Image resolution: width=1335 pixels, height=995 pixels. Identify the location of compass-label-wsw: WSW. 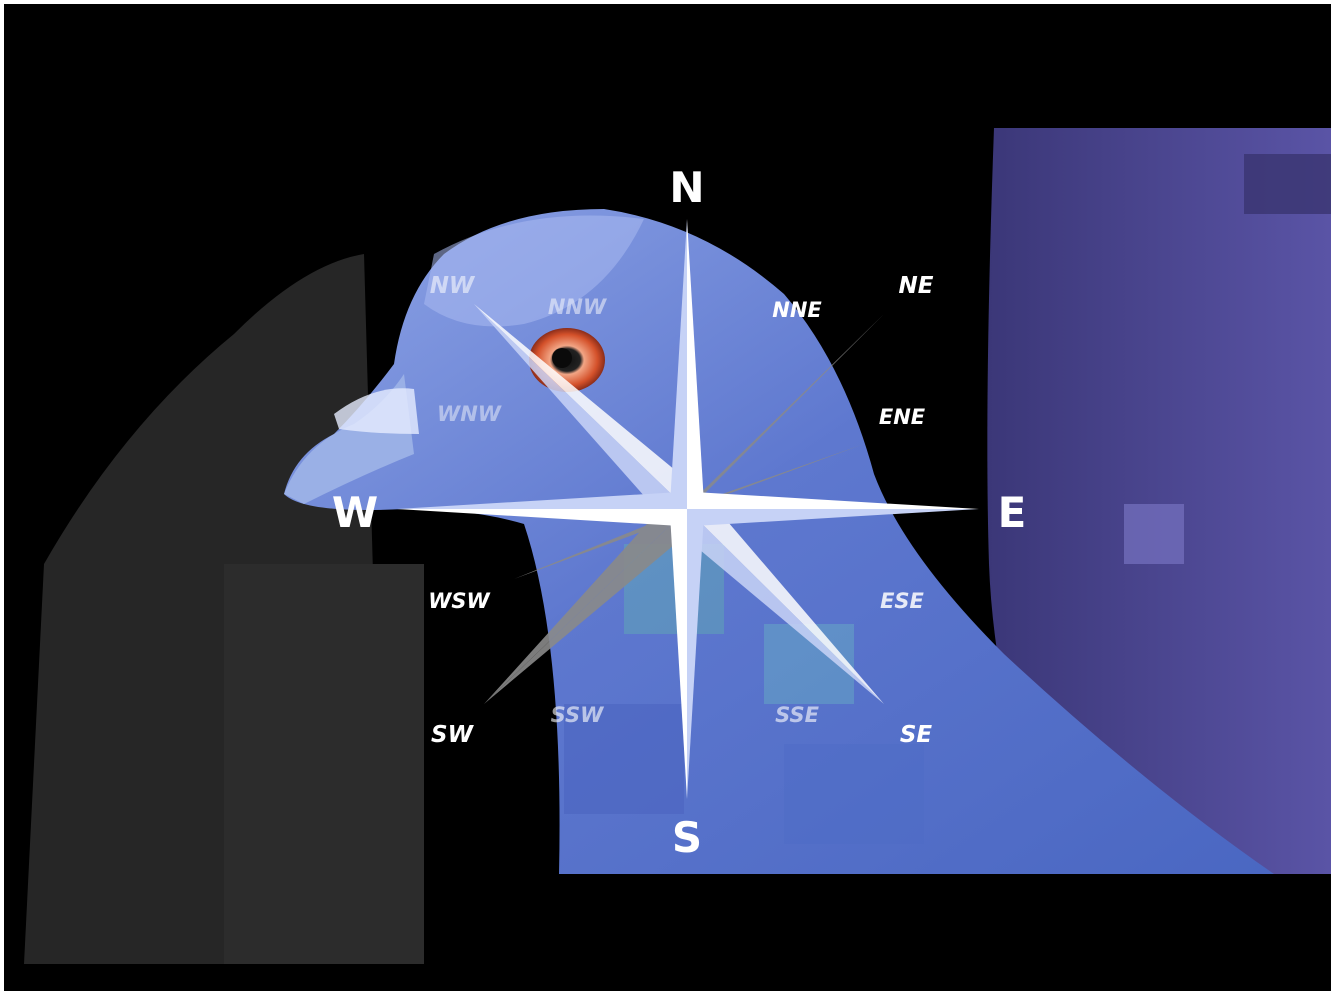
(459, 601).